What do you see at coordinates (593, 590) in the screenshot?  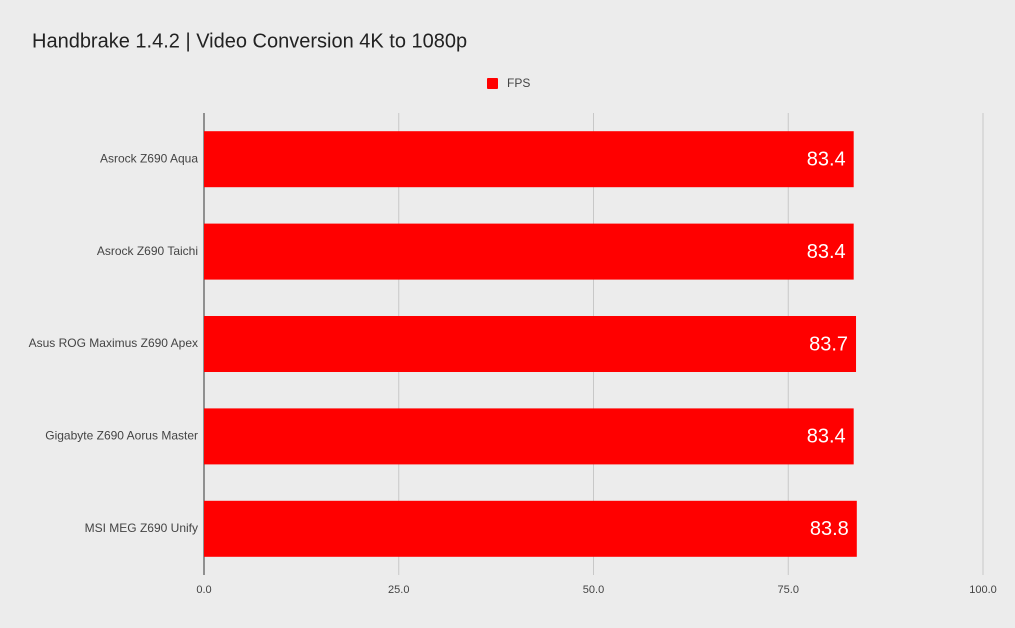 I see `x-tick-label: 50.0` at bounding box center [593, 590].